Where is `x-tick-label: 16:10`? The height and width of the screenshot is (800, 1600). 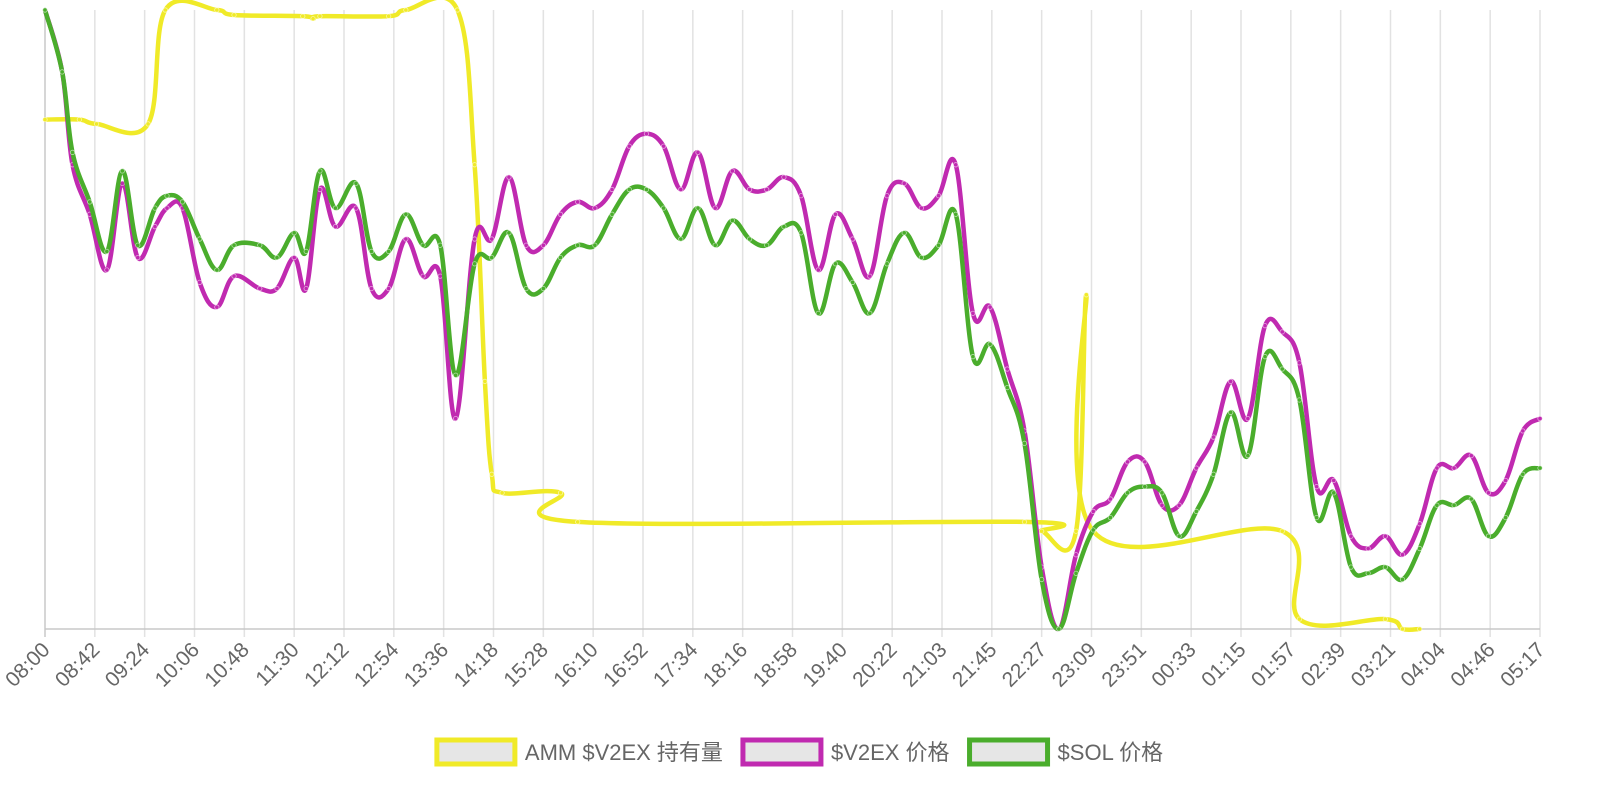
x-tick-label: 16:10 is located at coordinates (575, 664).